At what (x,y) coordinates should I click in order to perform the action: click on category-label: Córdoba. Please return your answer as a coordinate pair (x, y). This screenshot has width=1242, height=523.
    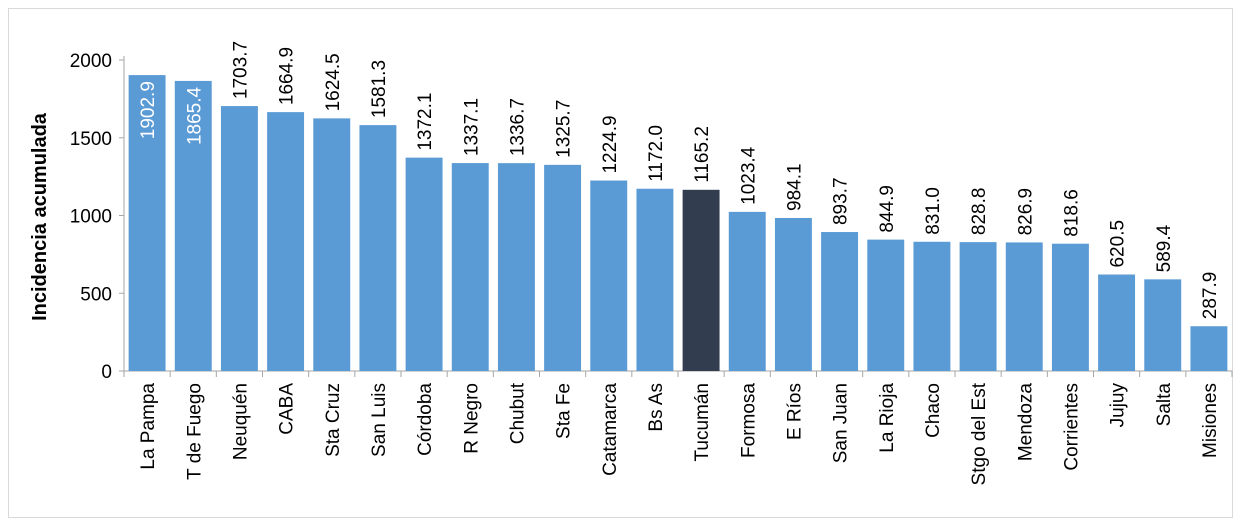
    Looking at the image, I should click on (425, 419).